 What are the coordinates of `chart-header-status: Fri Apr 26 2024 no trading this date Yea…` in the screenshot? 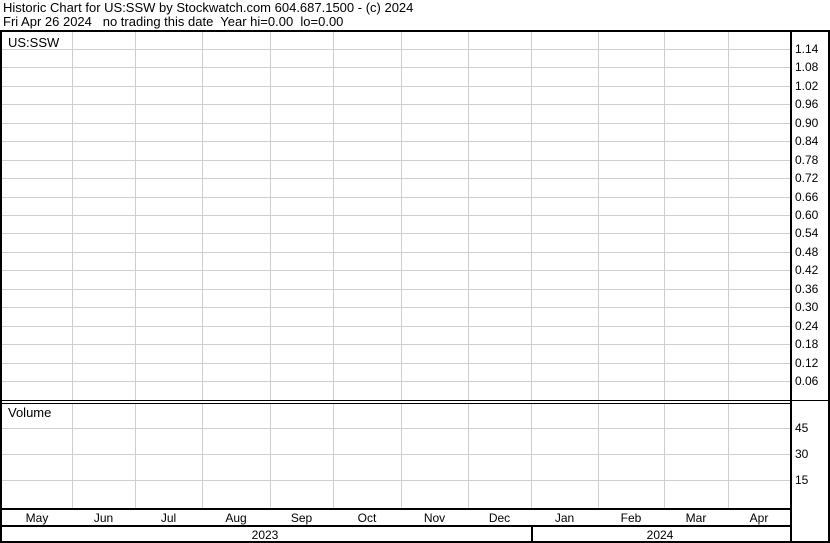 It's located at (173, 21).